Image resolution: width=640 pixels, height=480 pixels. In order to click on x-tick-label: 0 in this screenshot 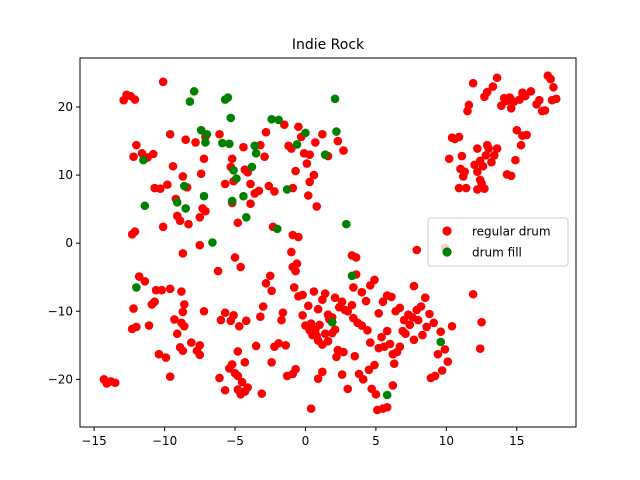, I will do `click(306, 441)`.